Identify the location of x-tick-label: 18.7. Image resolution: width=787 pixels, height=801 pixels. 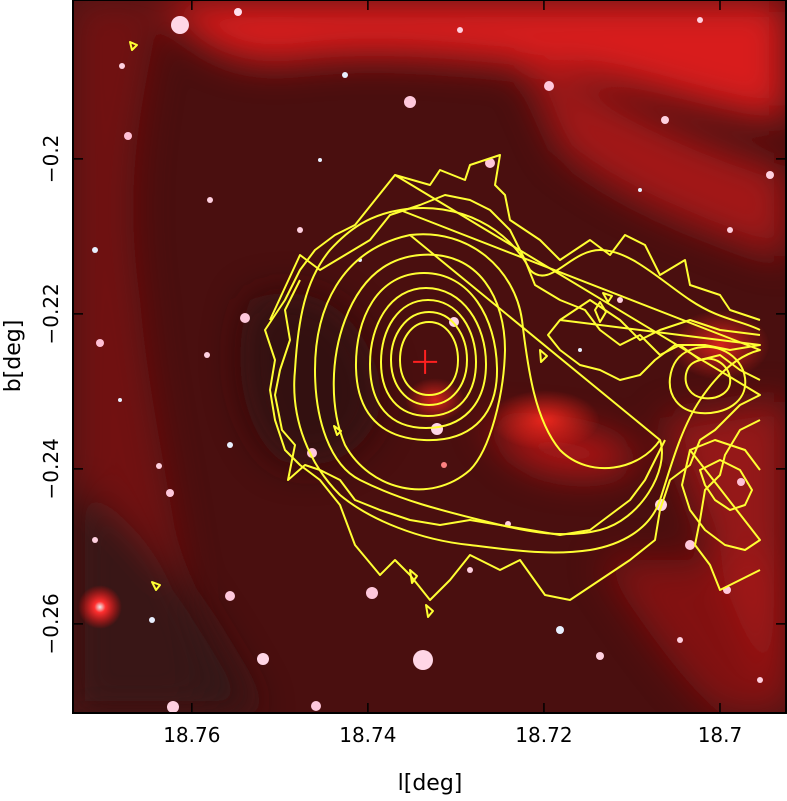
(720, 735).